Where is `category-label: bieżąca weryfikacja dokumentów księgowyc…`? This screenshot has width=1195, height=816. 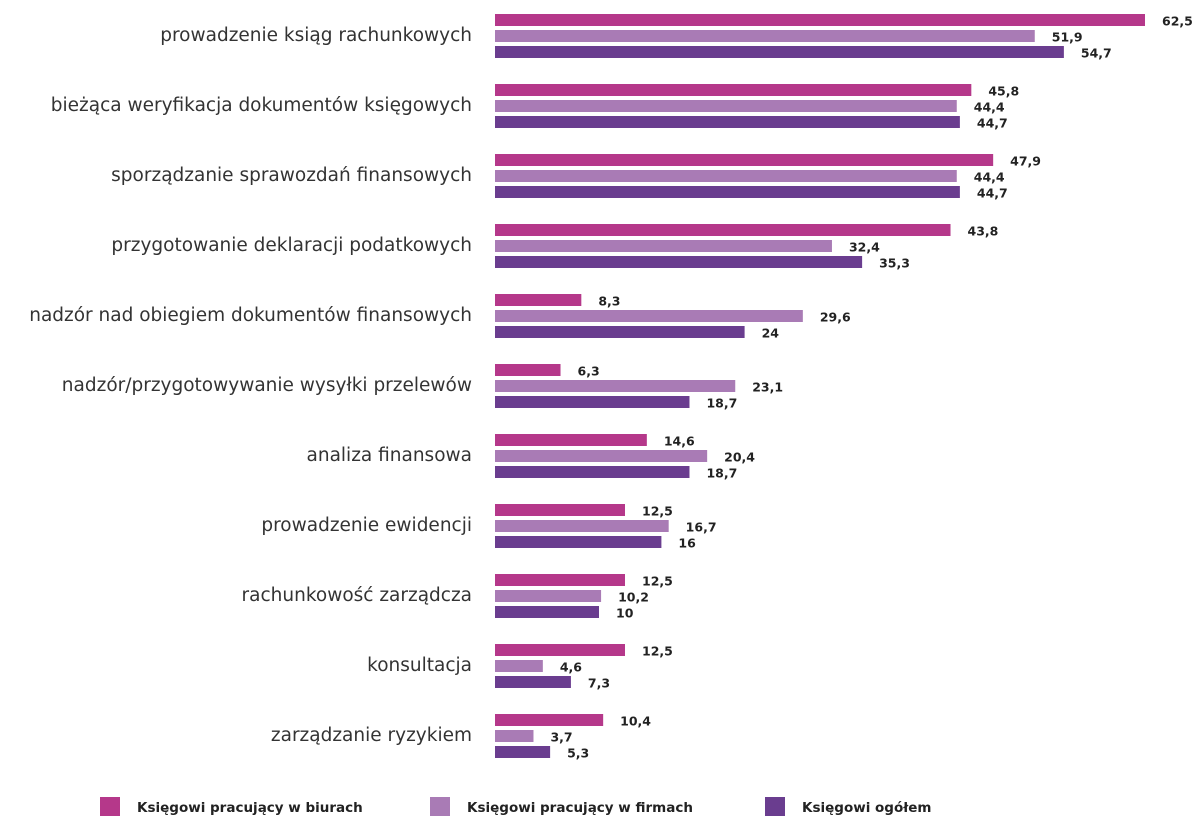 category-label: bieżąca weryfikacja dokumentów księgowyc… is located at coordinates (261, 105).